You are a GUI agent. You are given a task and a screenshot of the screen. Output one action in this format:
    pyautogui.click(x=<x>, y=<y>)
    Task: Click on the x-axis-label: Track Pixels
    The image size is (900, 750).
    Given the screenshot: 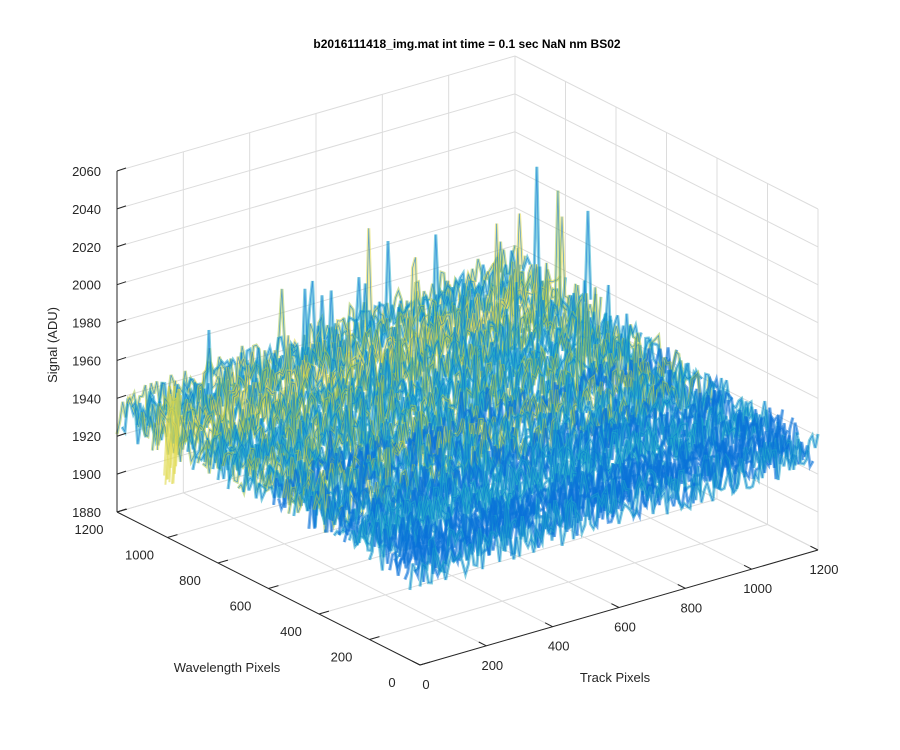 What is the action you would take?
    pyautogui.click(x=615, y=677)
    